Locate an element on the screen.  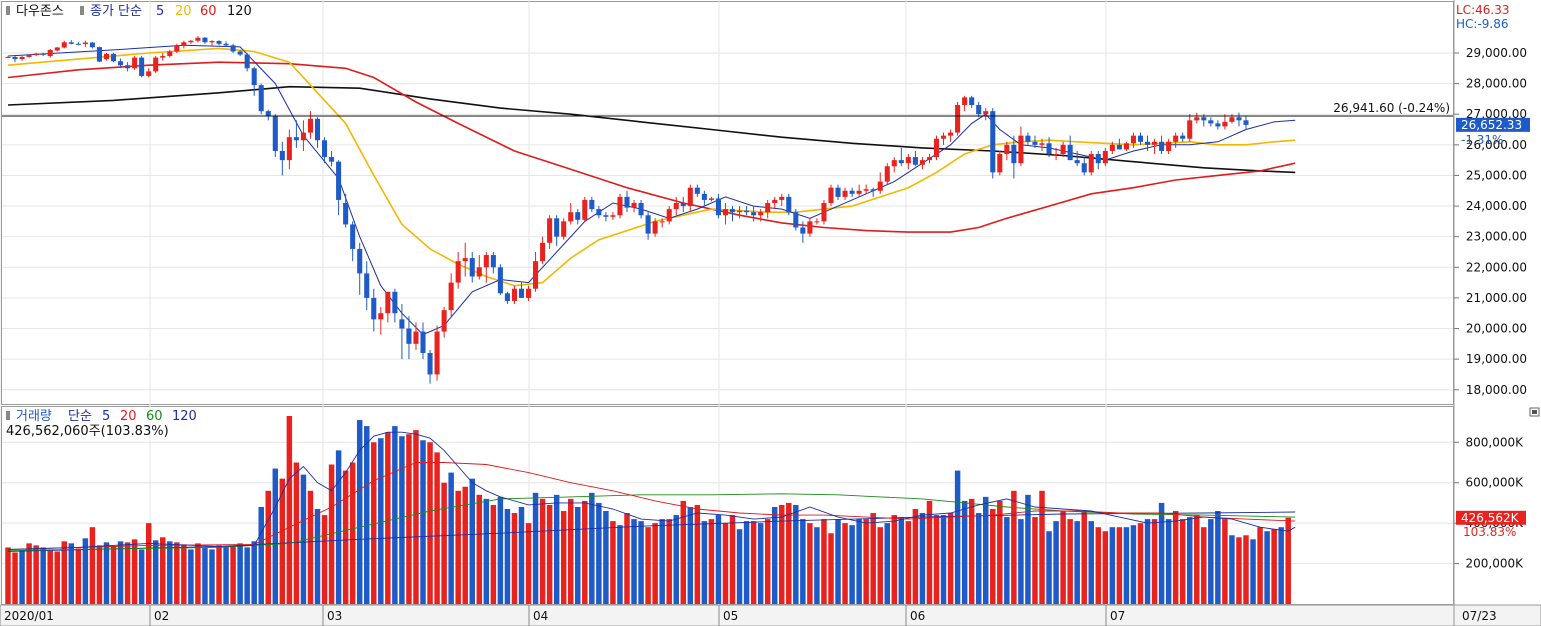
price-tick-label: 25,000.00 is located at coordinates (1496, 175).